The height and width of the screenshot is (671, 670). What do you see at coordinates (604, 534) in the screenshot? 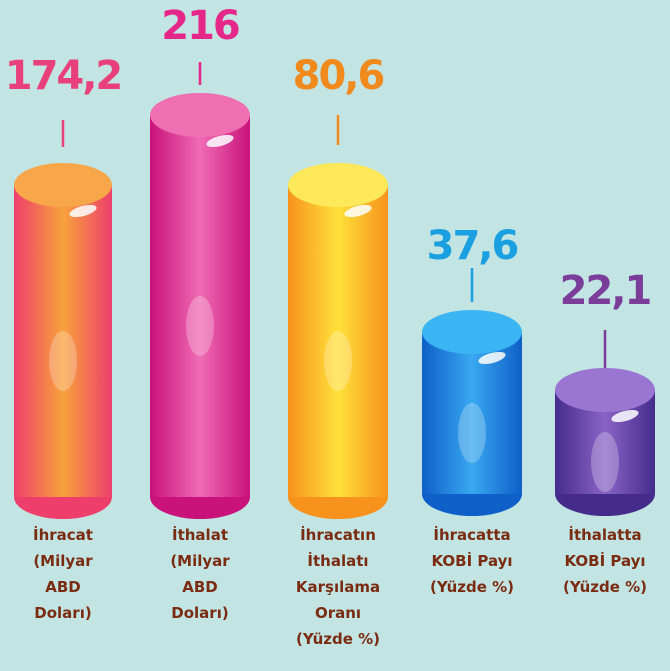
I see `item-label: İthalatta` at bounding box center [604, 534].